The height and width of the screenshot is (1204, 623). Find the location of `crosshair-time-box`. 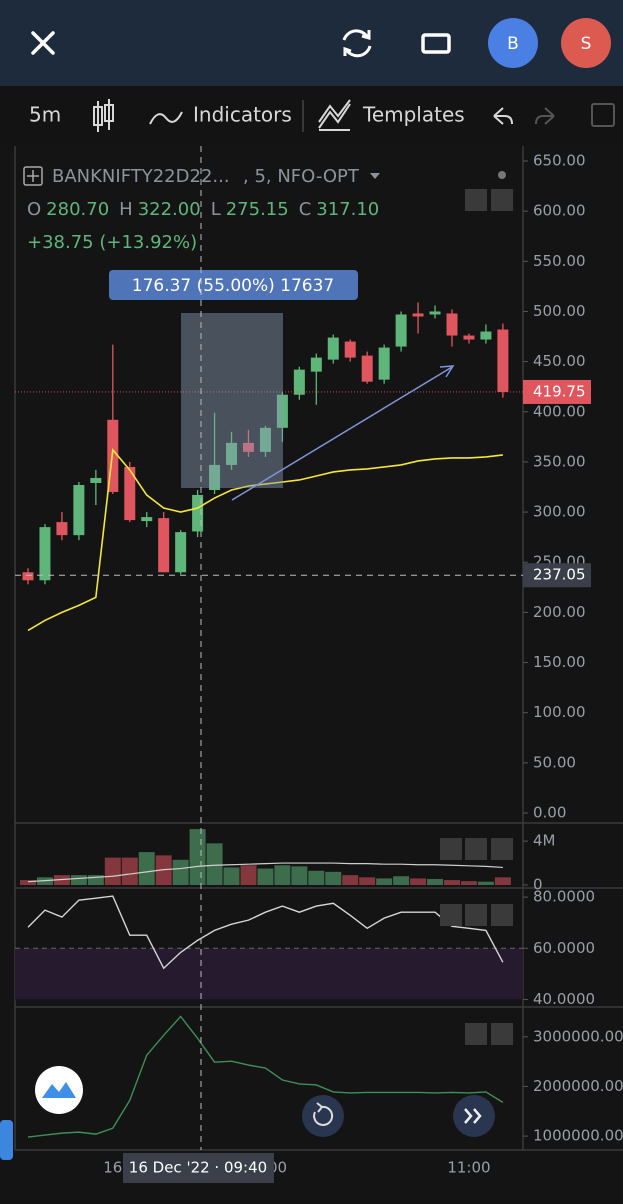

crosshair-time-box is located at coordinates (198, 1168).